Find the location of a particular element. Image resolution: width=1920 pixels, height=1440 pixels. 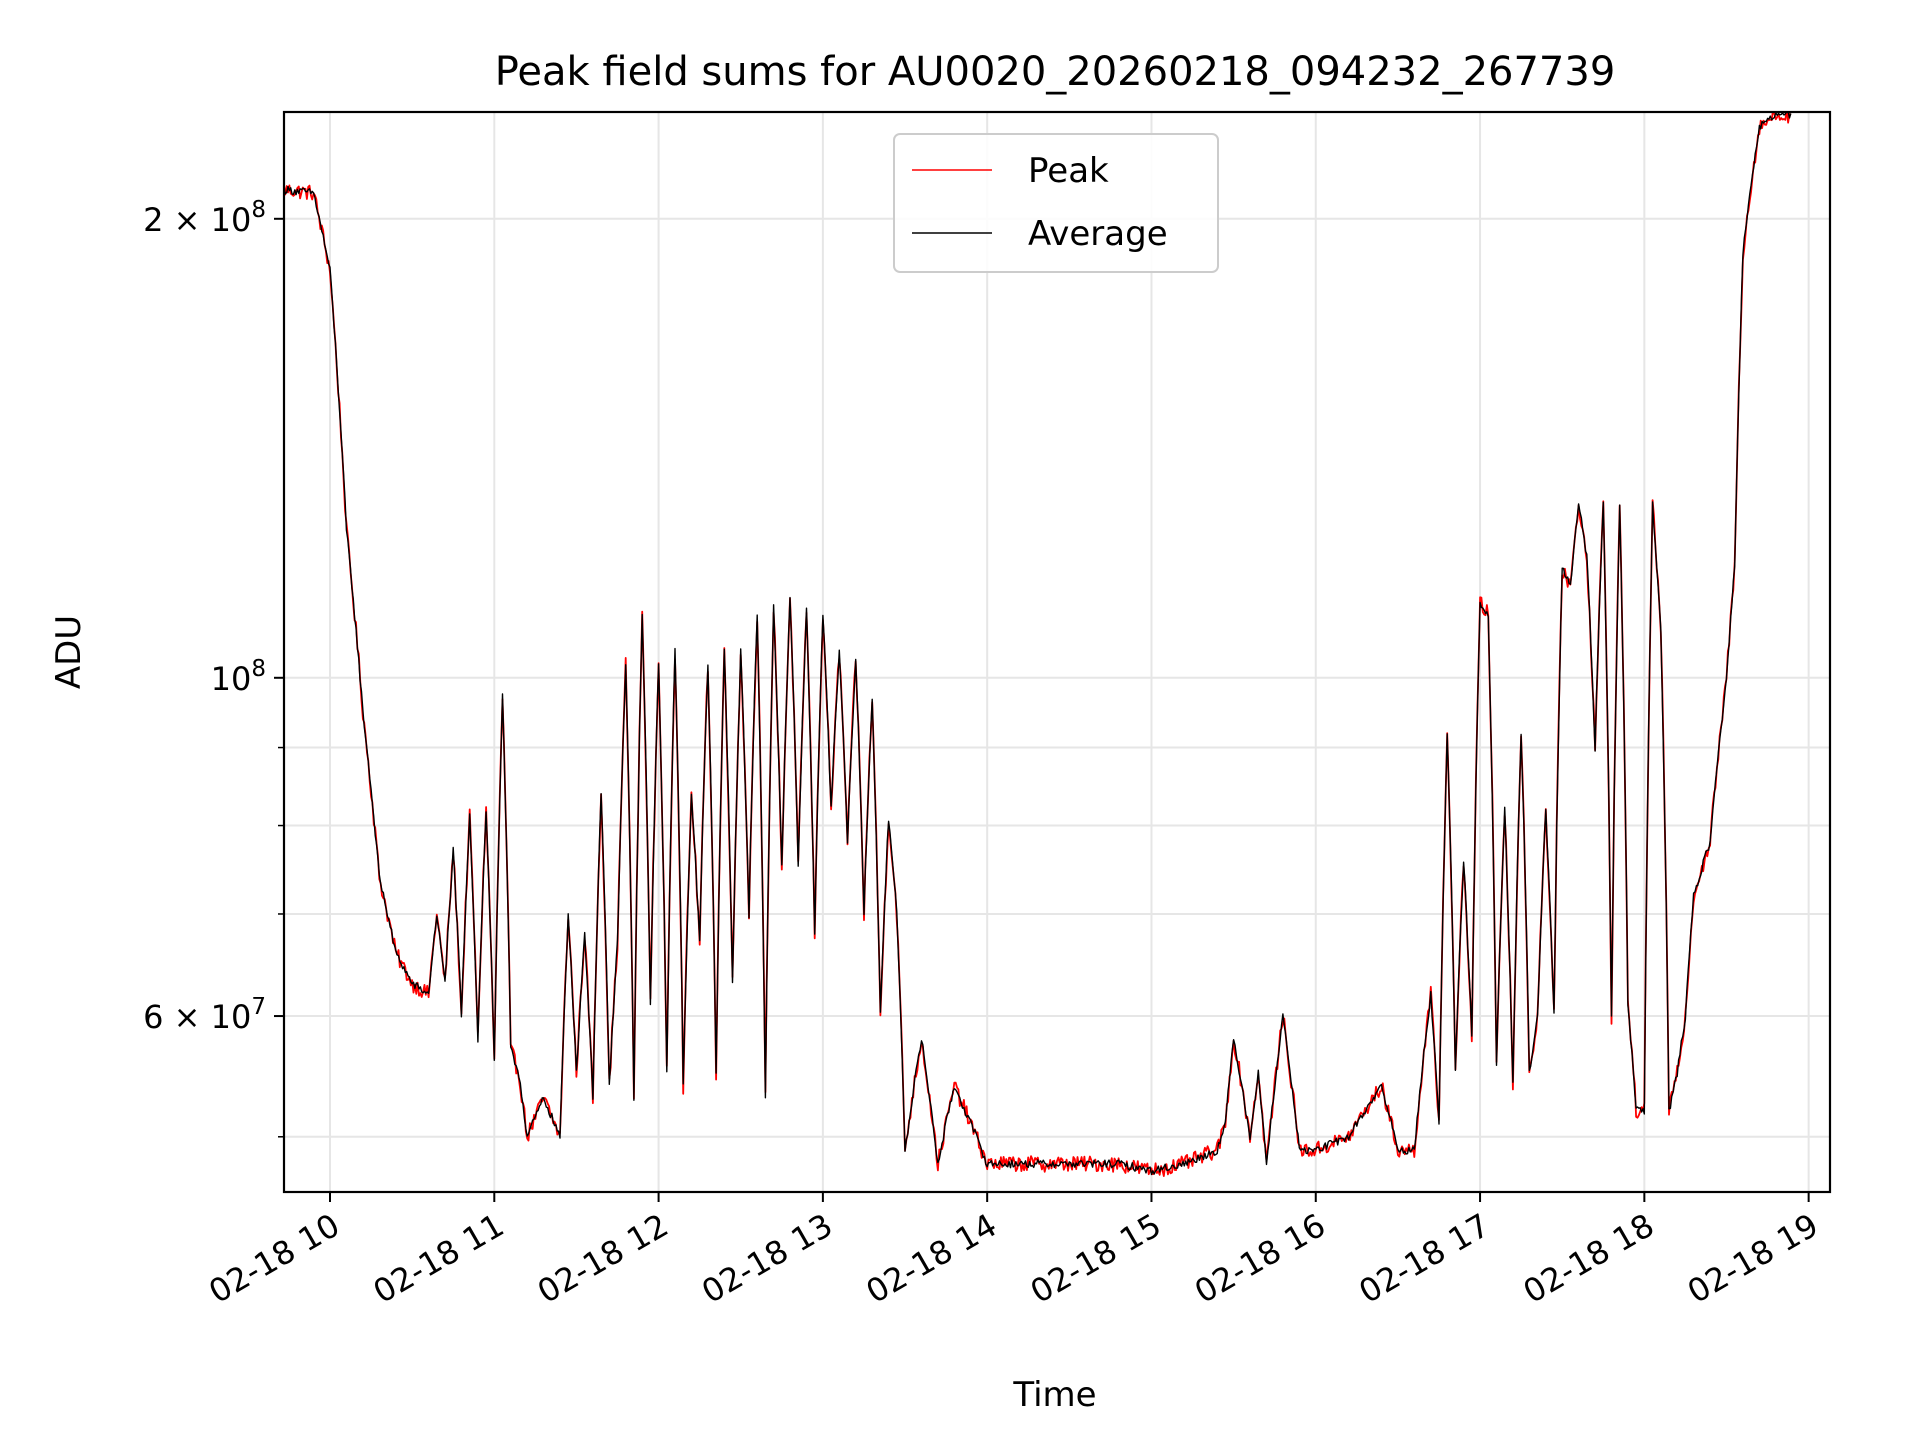

legend-label-peak: Peak is located at coordinates (1068, 171).